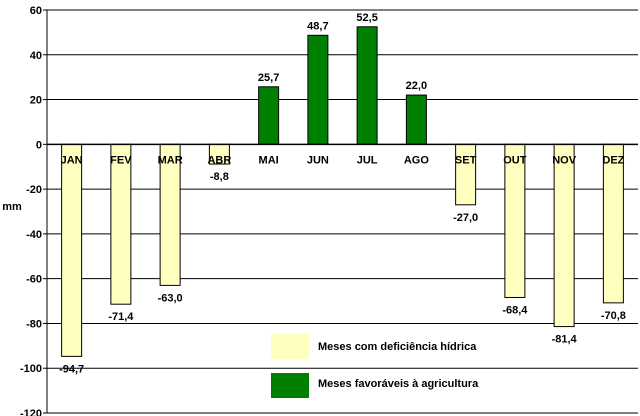  What do you see at coordinates (416, 119) in the screenshot?
I see `bar-ago` at bounding box center [416, 119].